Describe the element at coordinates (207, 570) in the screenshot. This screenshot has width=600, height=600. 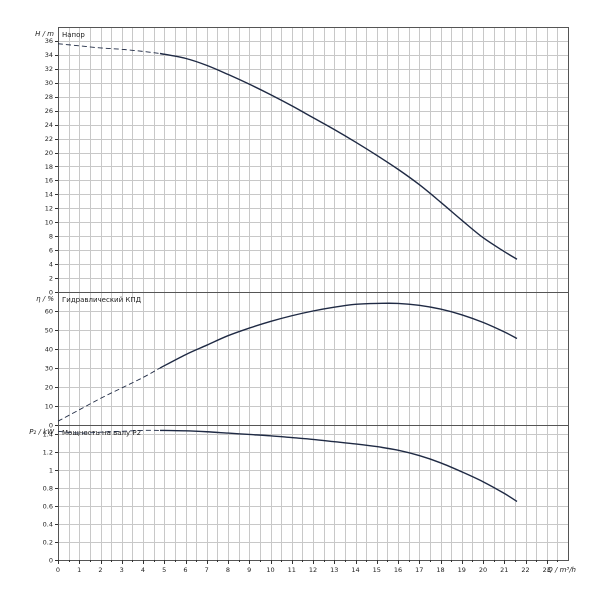
I see `x-tick-label: 7` at that location.